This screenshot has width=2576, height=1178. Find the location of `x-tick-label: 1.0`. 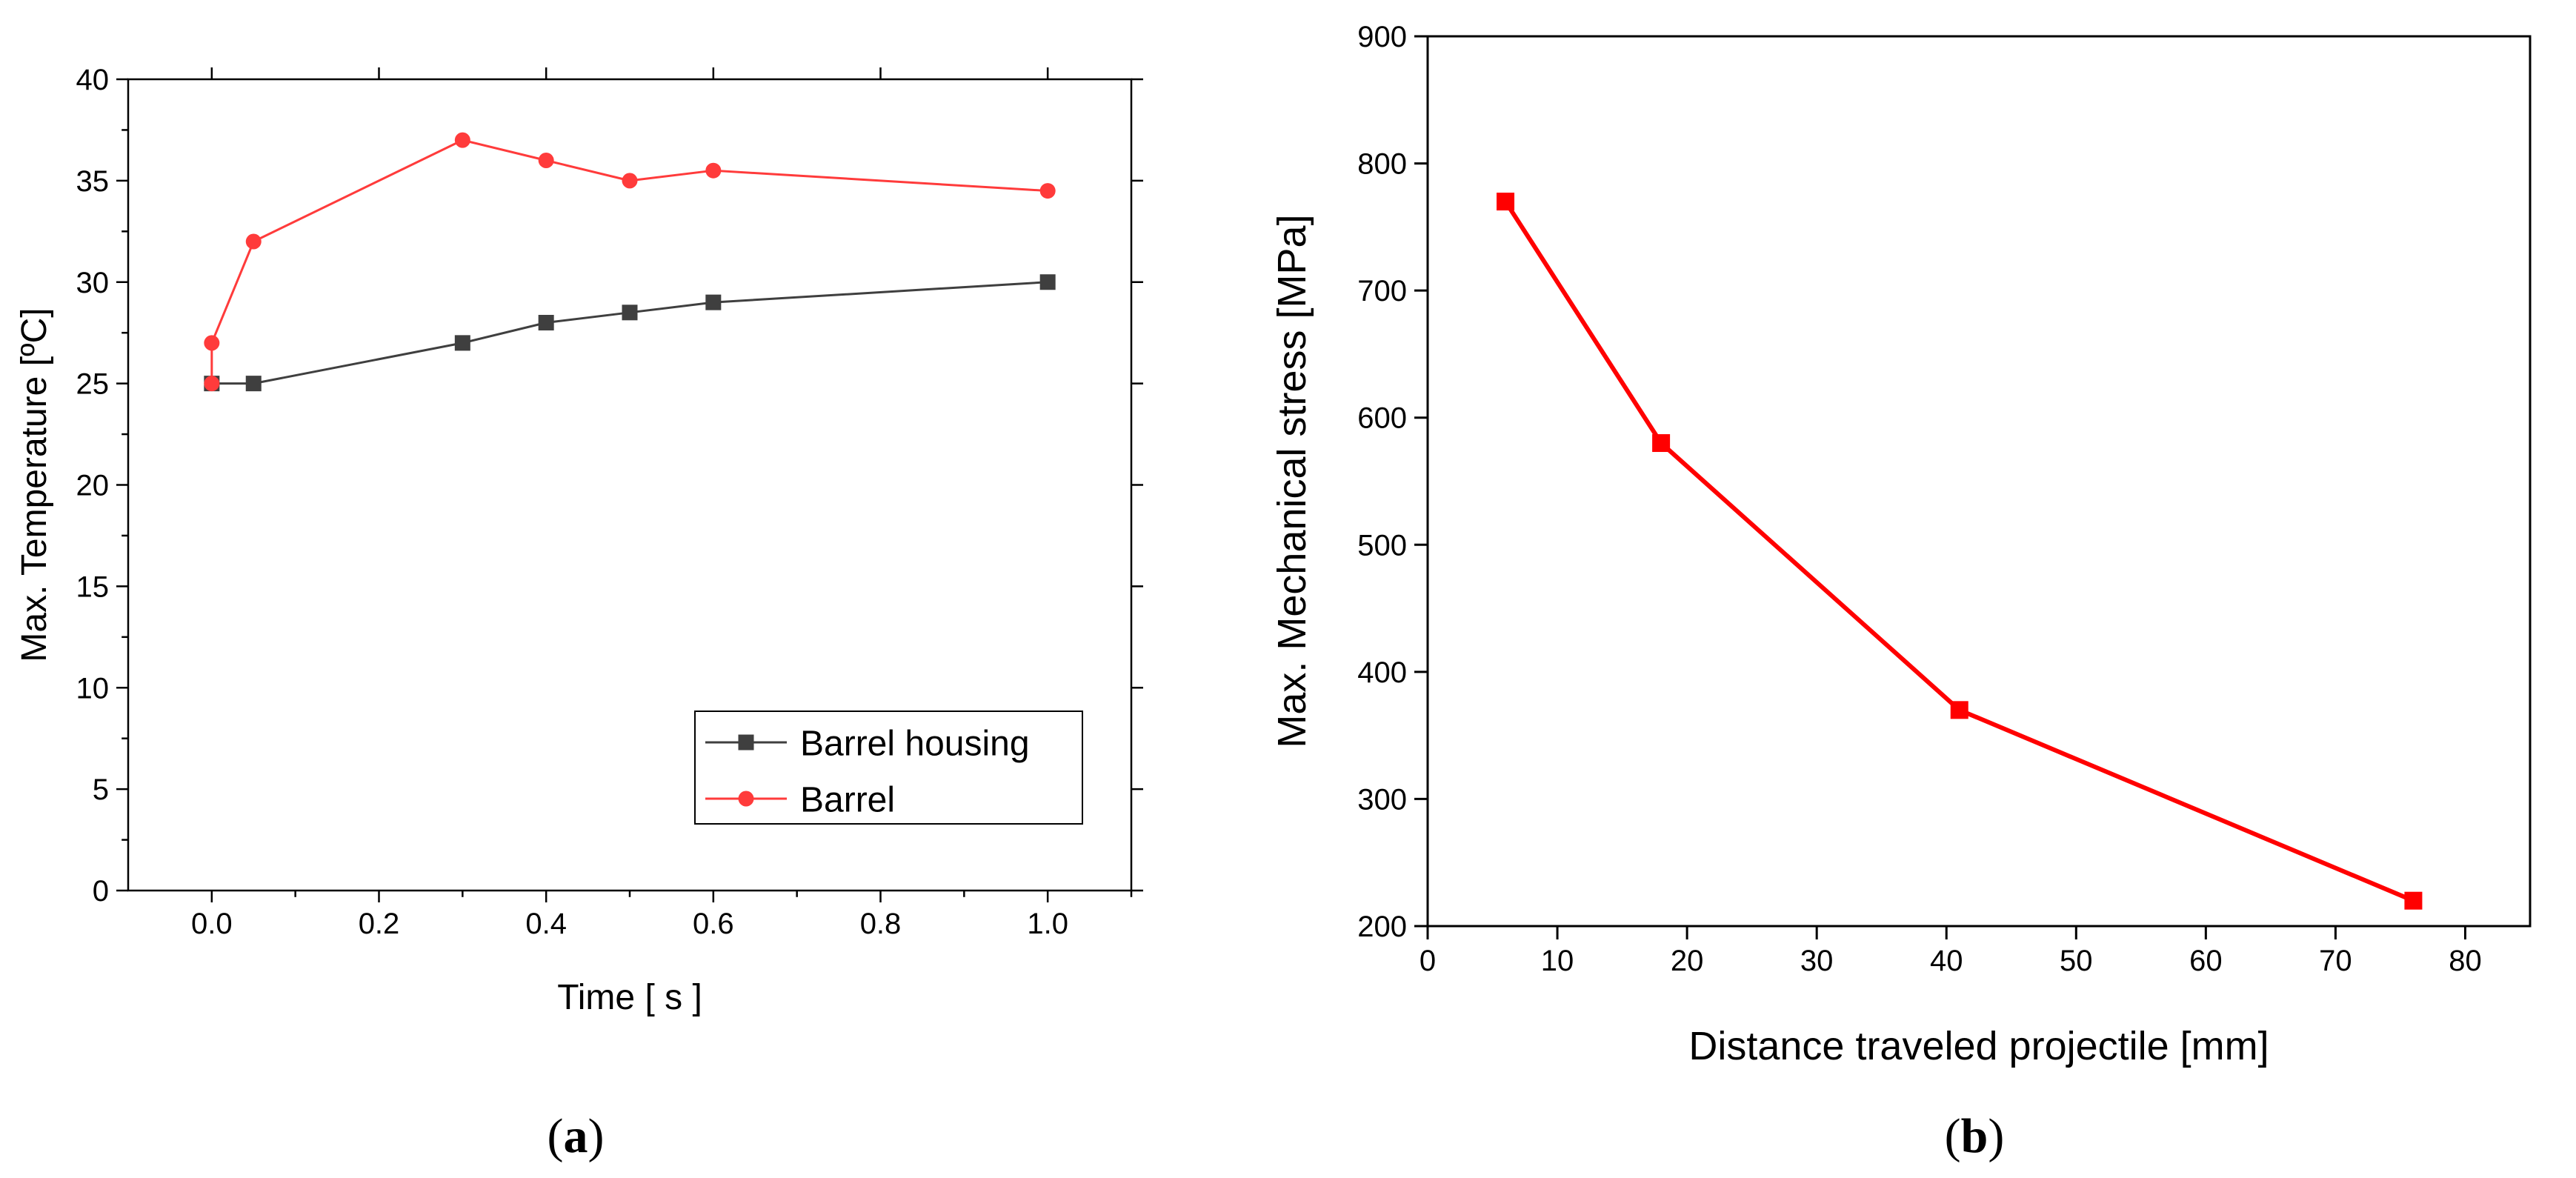

x-tick-label: 1.0 is located at coordinates (1047, 924).